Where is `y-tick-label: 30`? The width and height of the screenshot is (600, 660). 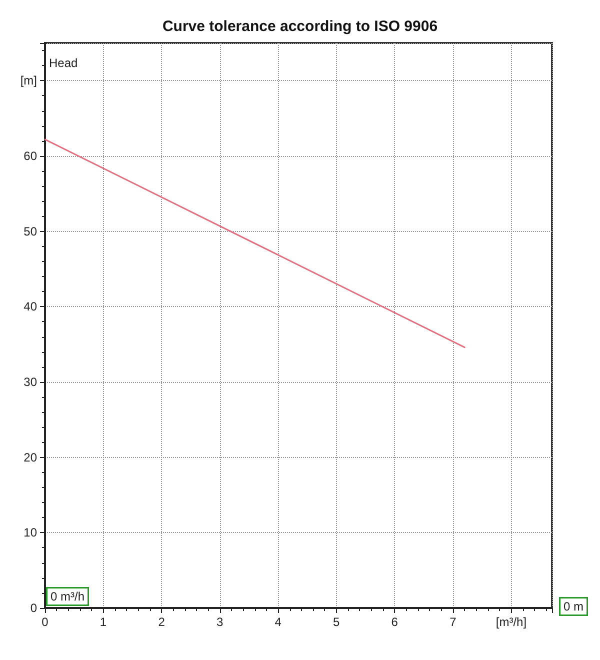 y-tick-label: 30 is located at coordinates (31, 382).